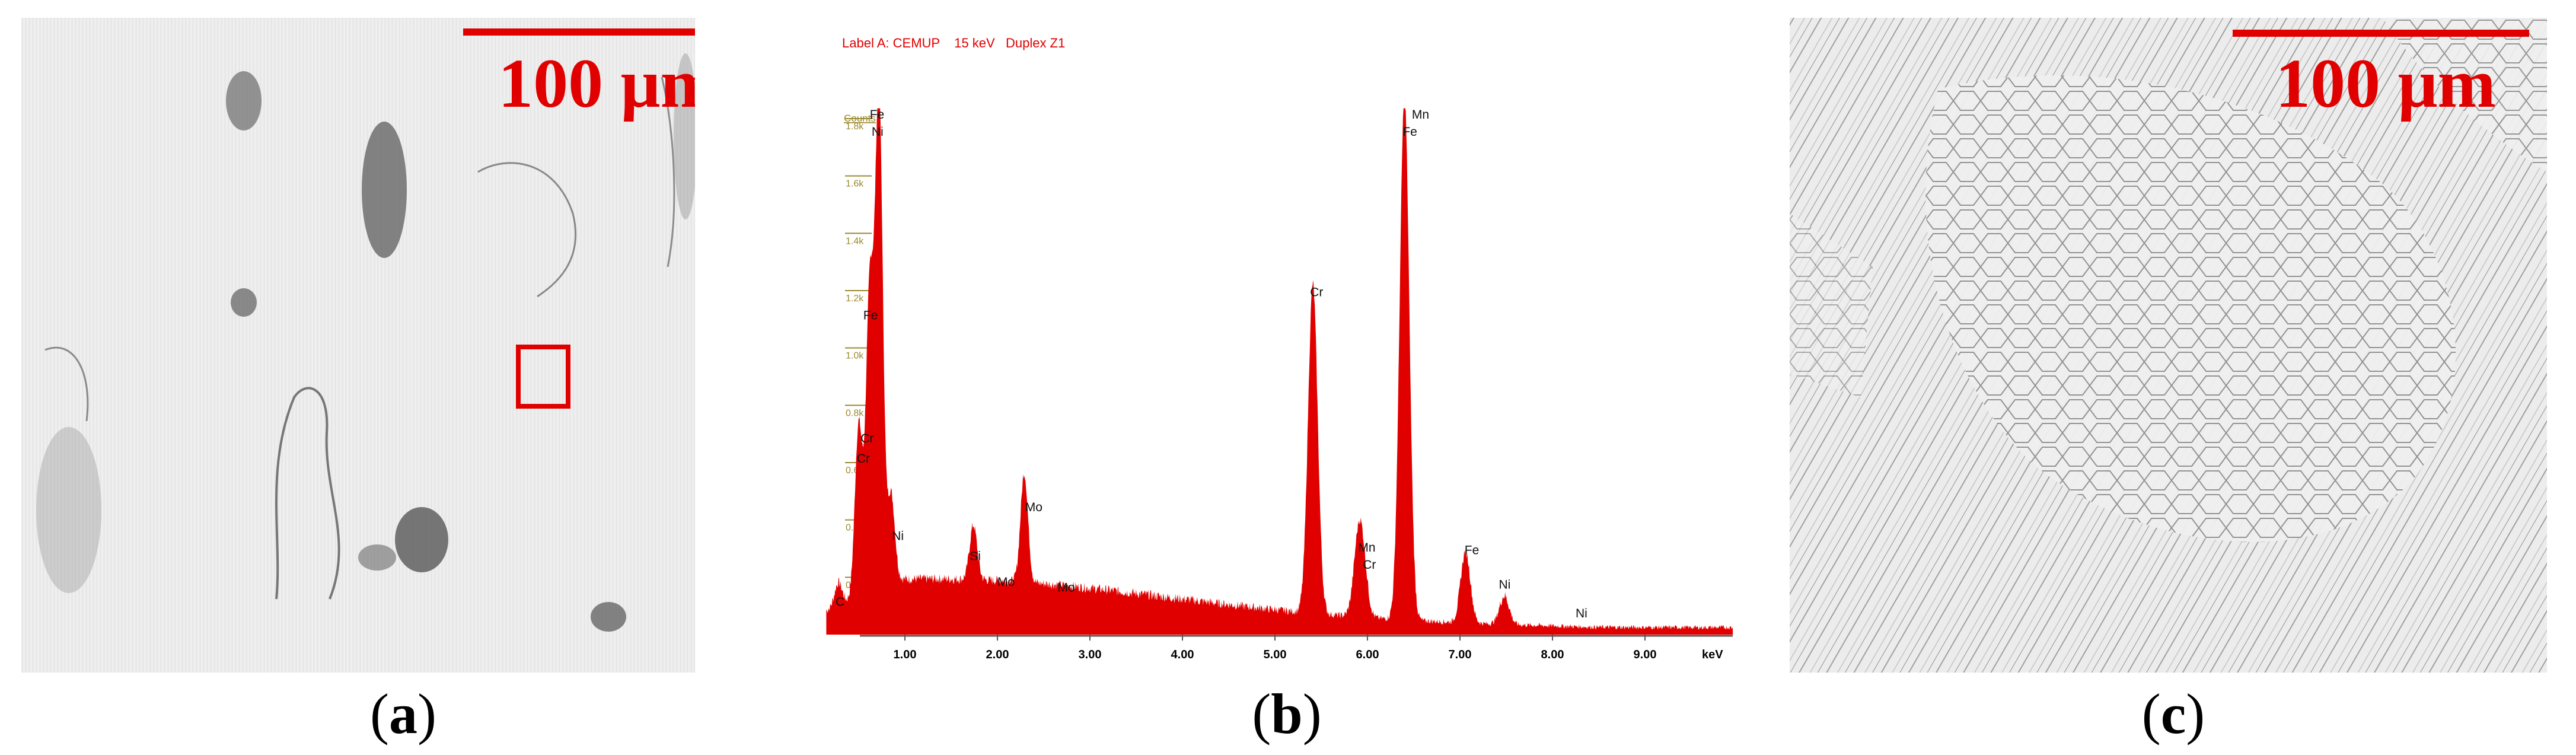 The image size is (2576, 755). I want to click on x-axis-label: keV, so click(1712, 655).